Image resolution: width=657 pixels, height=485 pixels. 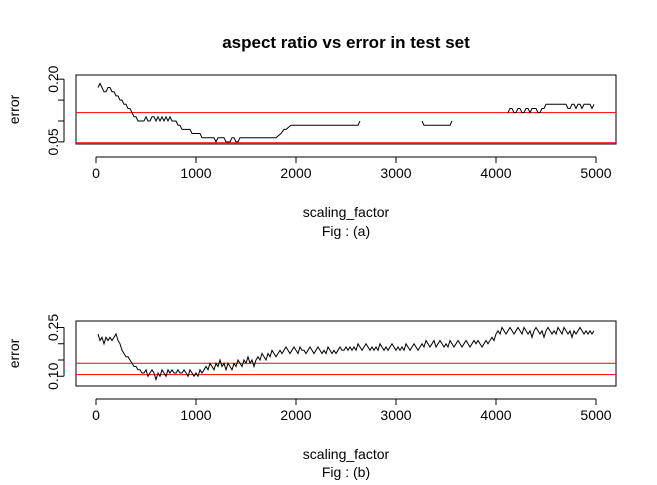 I want to click on y-tick-label: 0.25, so click(x=53, y=327).